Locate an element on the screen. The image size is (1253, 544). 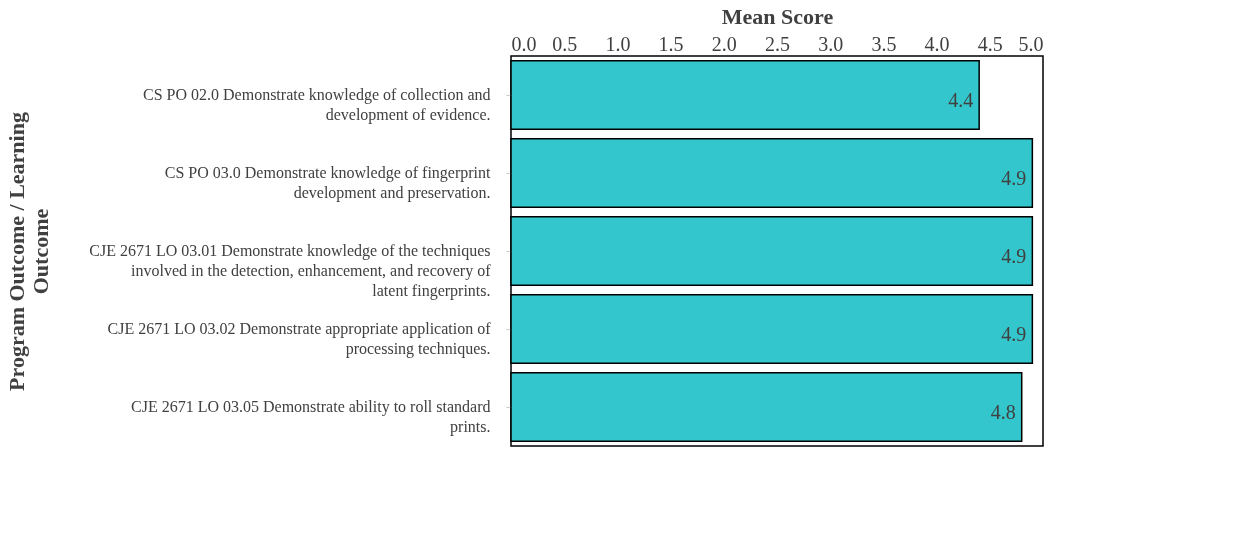
data-label: 4.4 is located at coordinates (961, 100).